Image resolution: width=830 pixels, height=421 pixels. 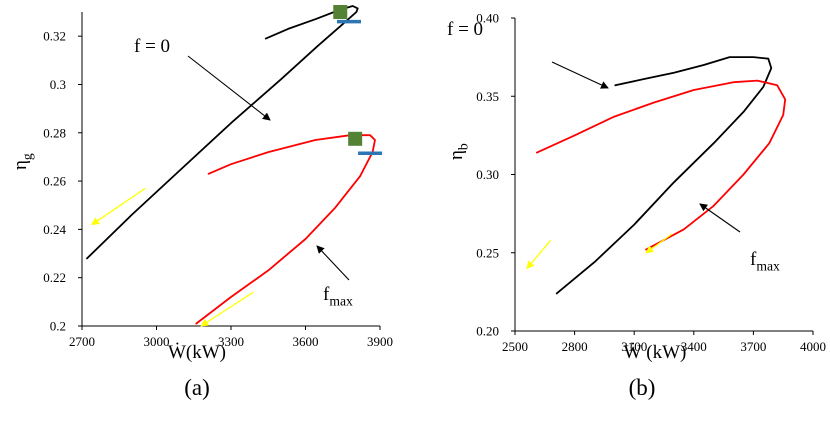 What do you see at coordinates (813, 346) in the screenshot?
I see `x-tick-label: 4000` at bounding box center [813, 346].